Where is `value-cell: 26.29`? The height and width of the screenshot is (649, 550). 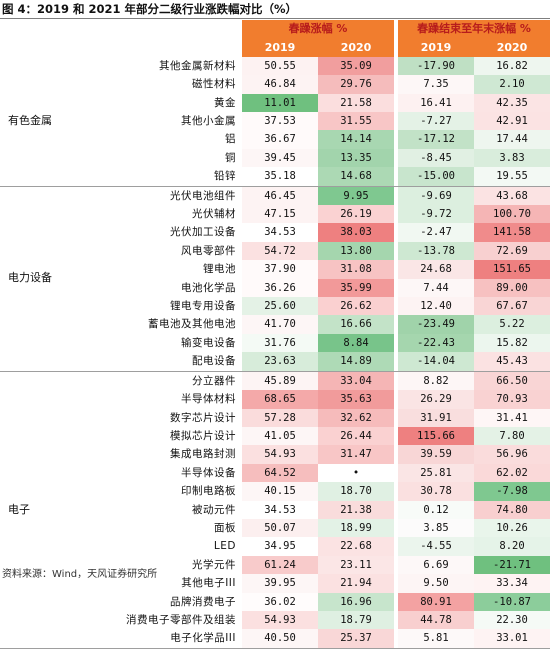
value-cell: 26.29 is located at coordinates (436, 399).